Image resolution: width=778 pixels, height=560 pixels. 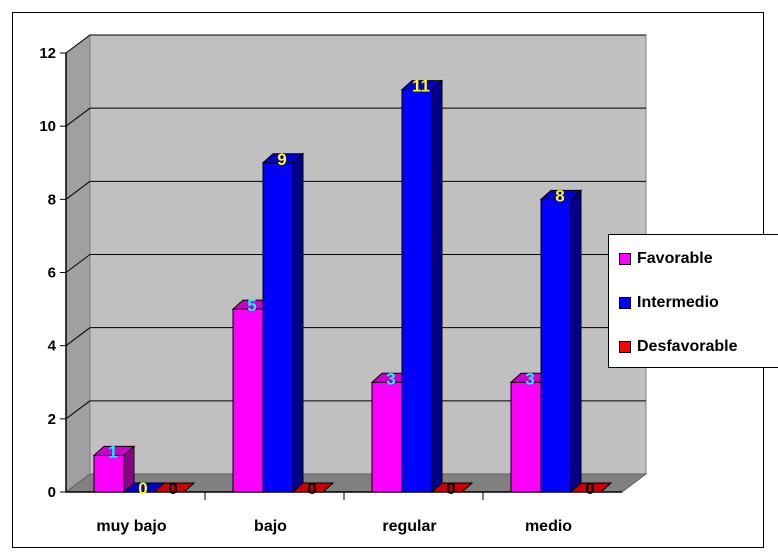 I want to click on legend-item-desfavorable: Desfavorable, so click(x=678, y=347).